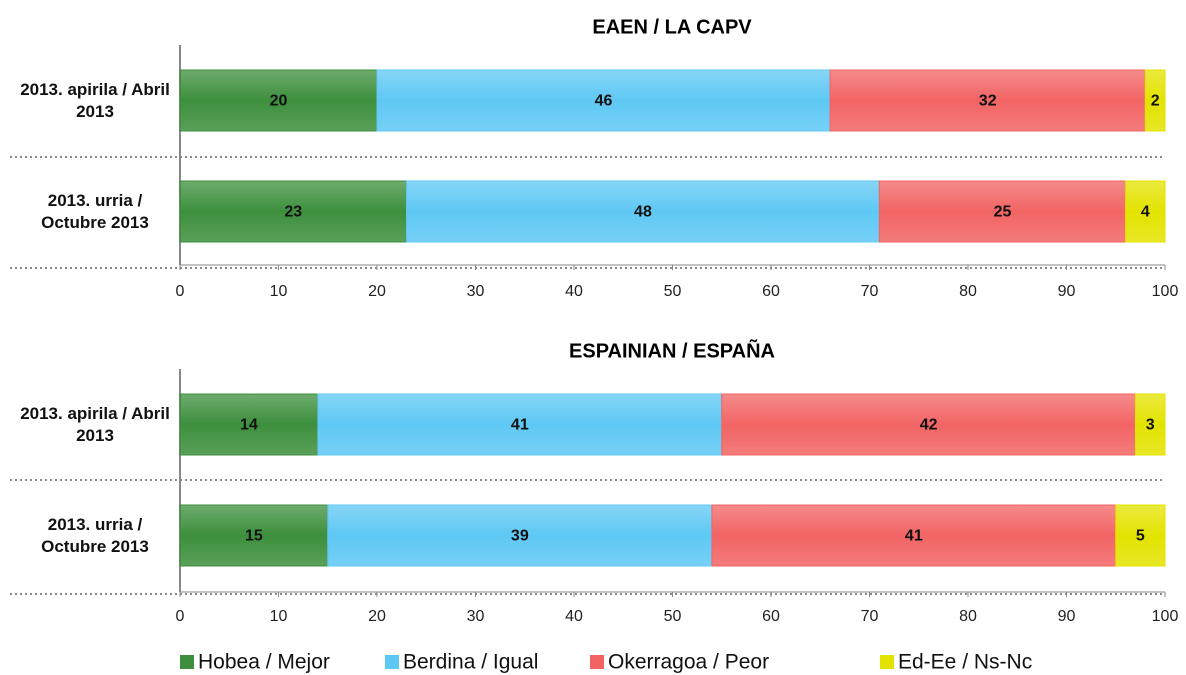 Image resolution: width=1186 pixels, height=675 pixels. I want to click on value-label: 46, so click(604, 101).